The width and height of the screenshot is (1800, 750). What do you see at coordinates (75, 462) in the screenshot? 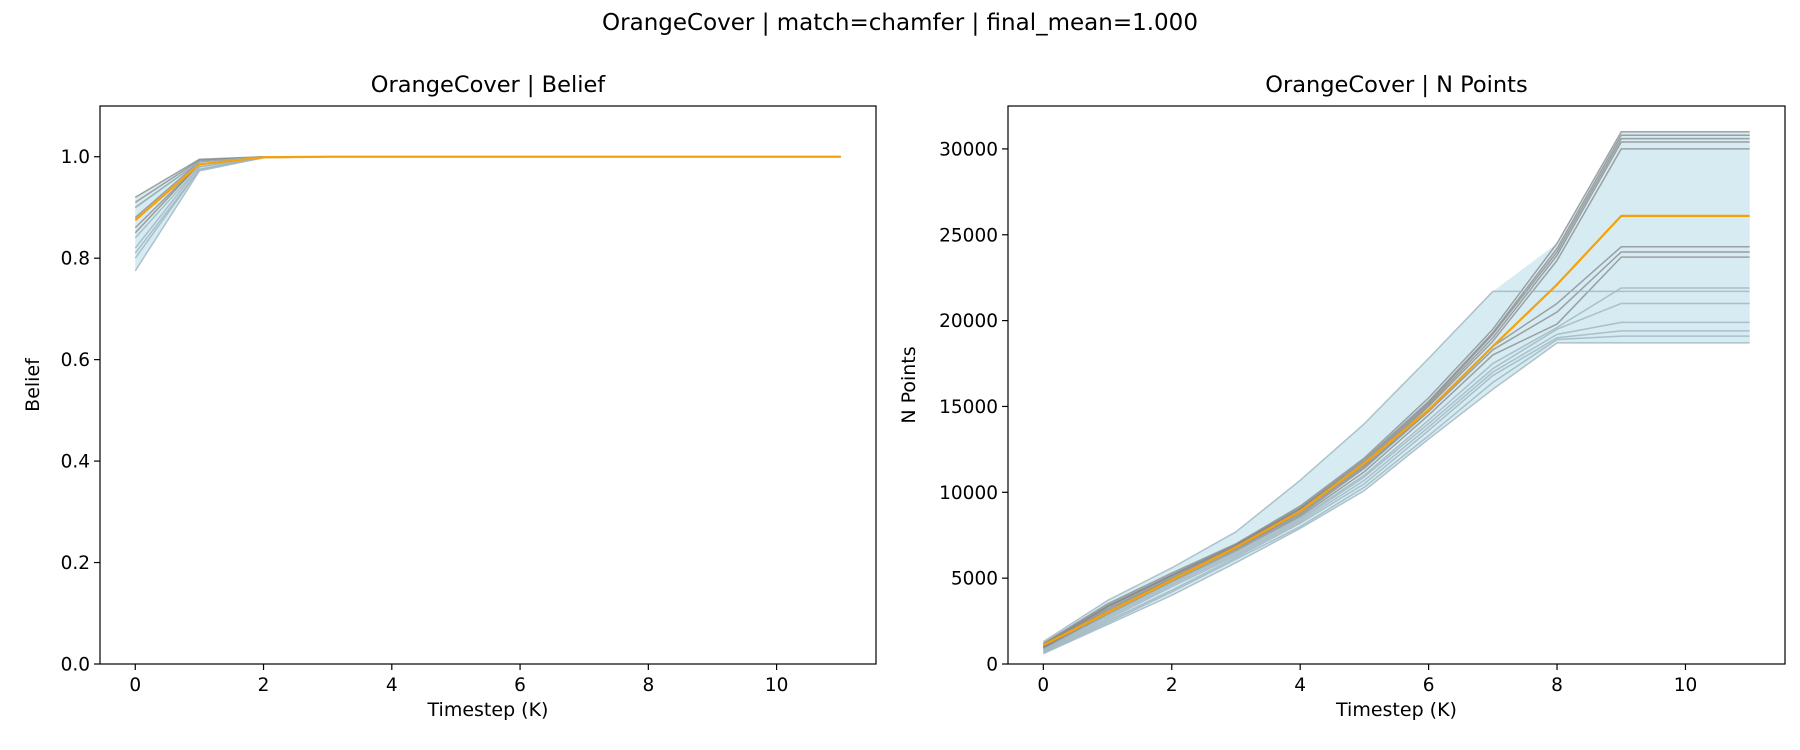
I see `belief-y-tick-label: 0.4` at bounding box center [75, 462].